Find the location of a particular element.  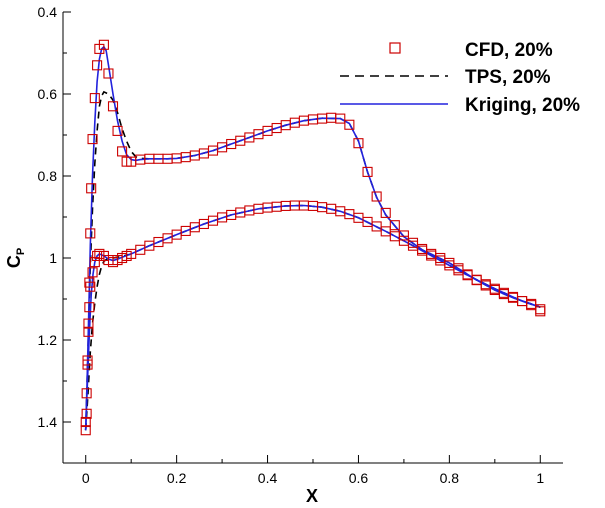

x-tick-label: 0.8 is located at coordinates (450, 478).